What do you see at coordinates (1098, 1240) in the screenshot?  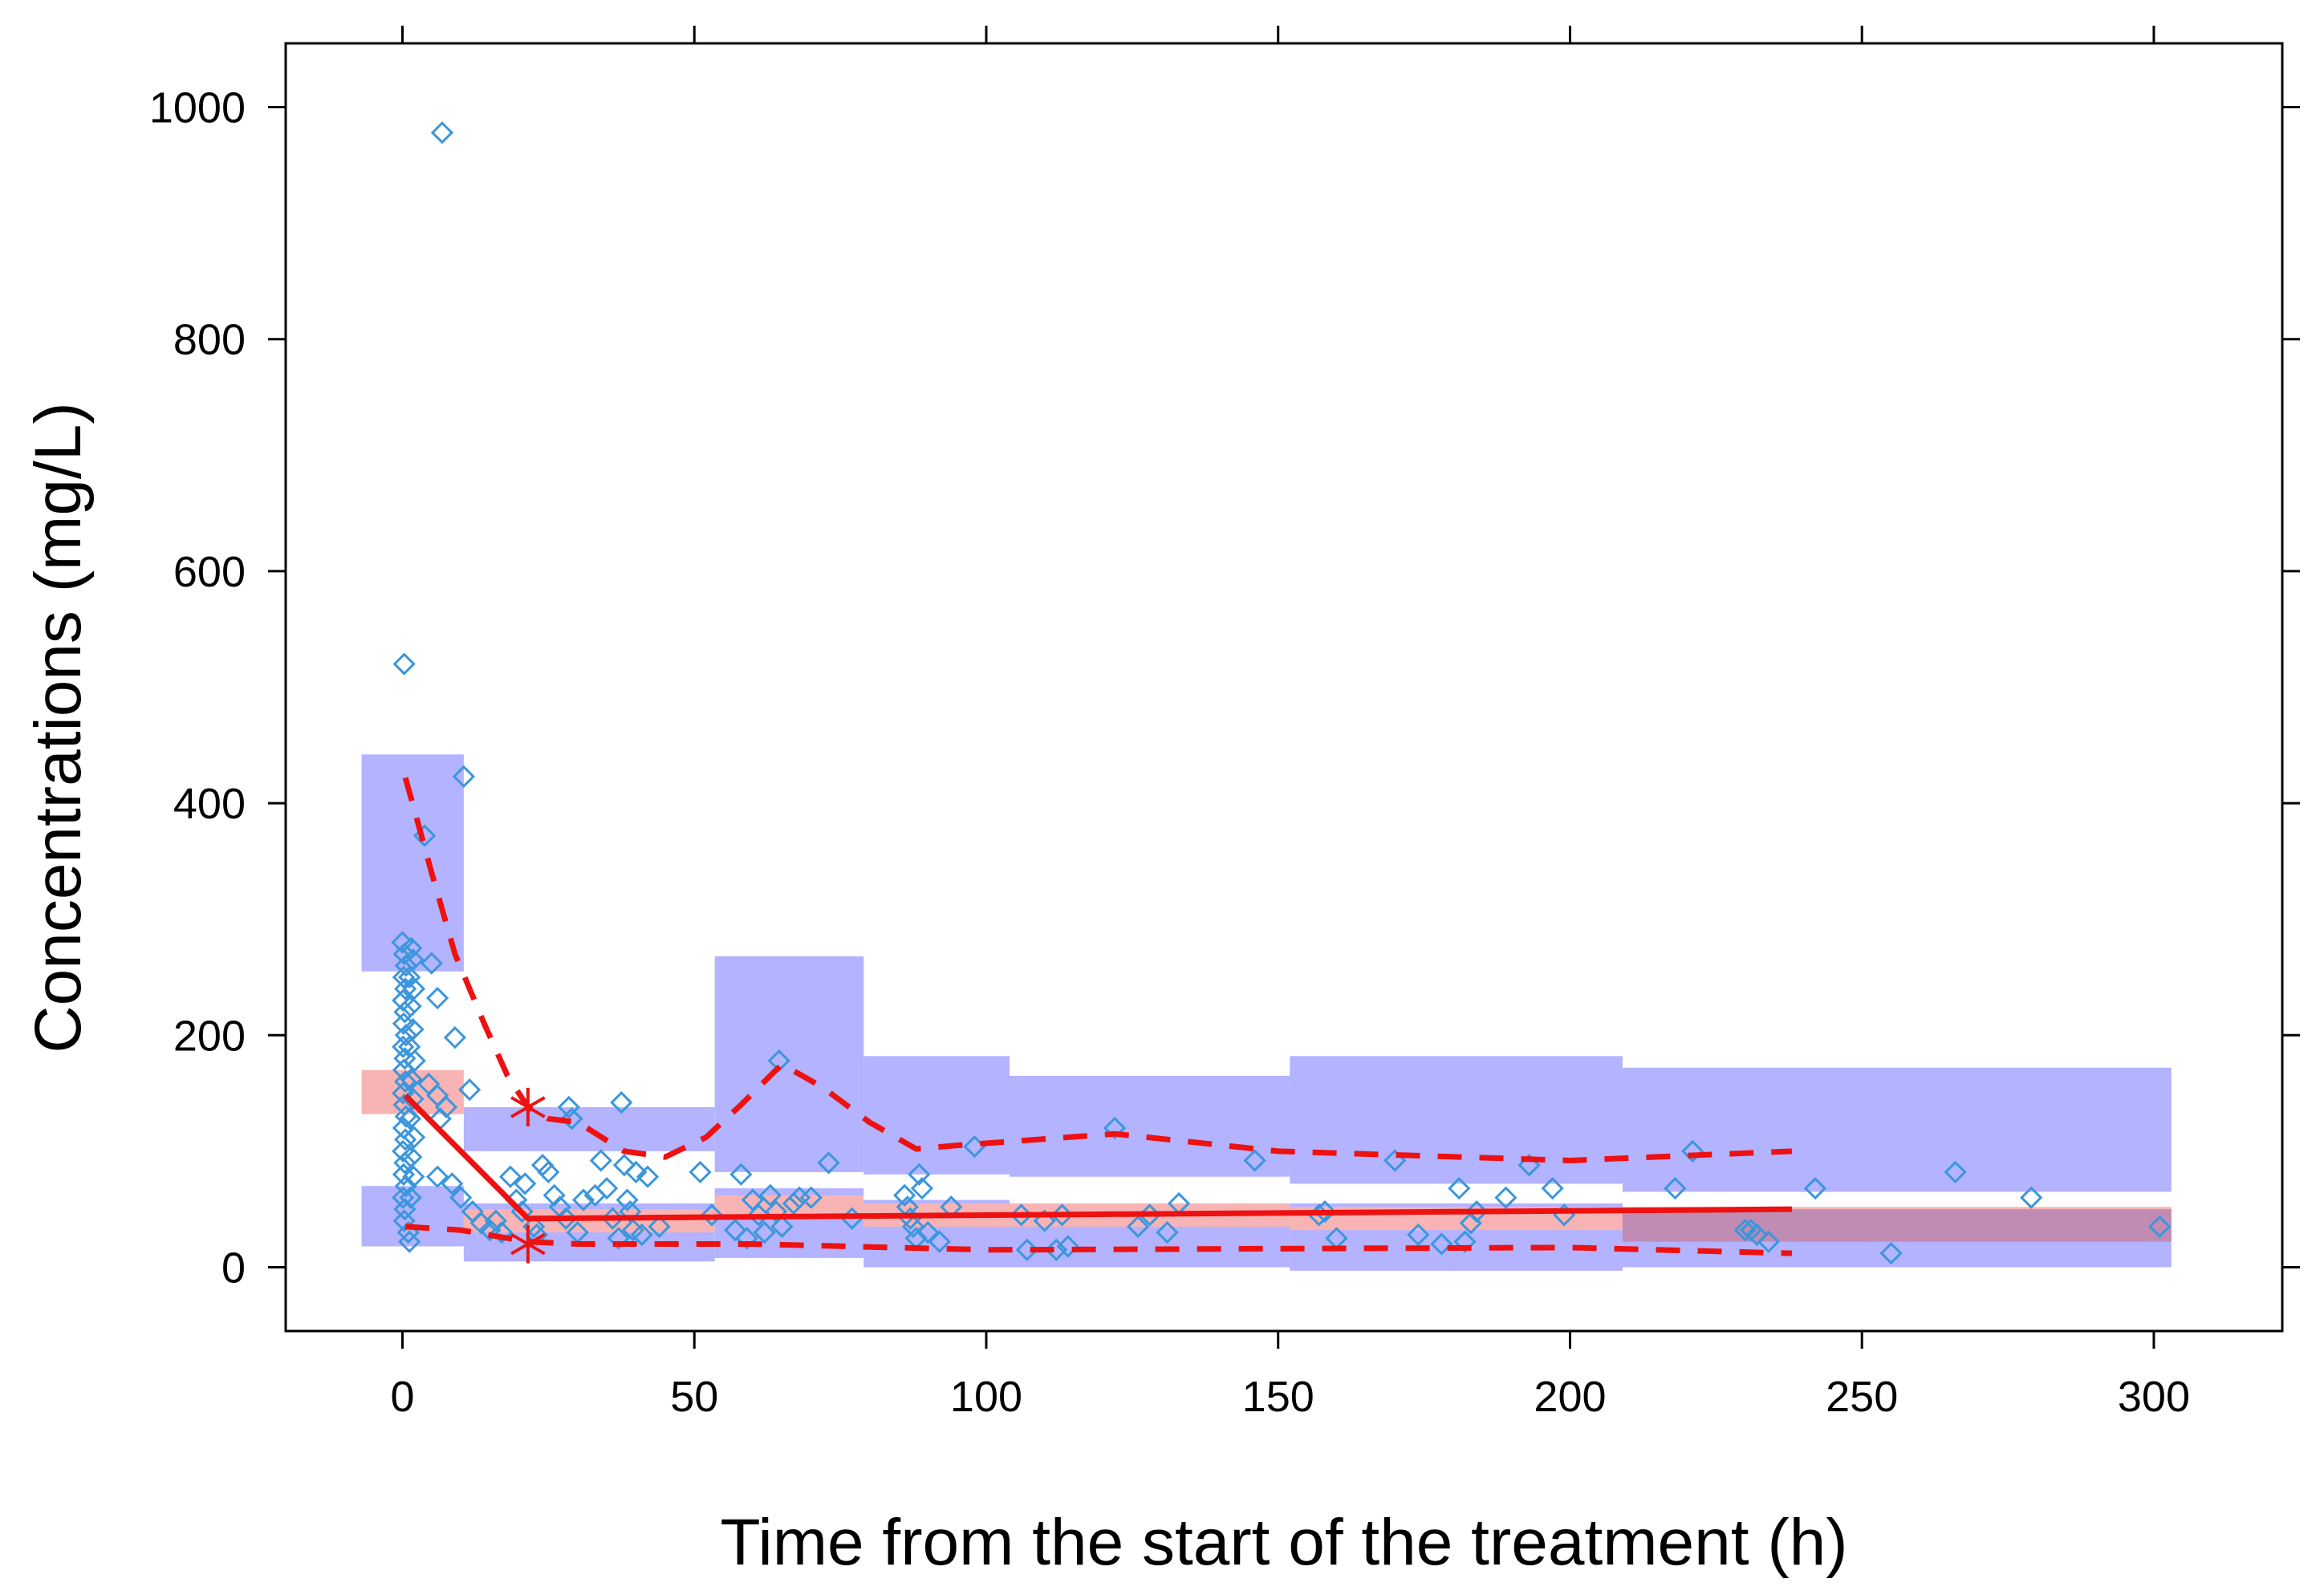 I see `percentile-5-line` at bounding box center [1098, 1240].